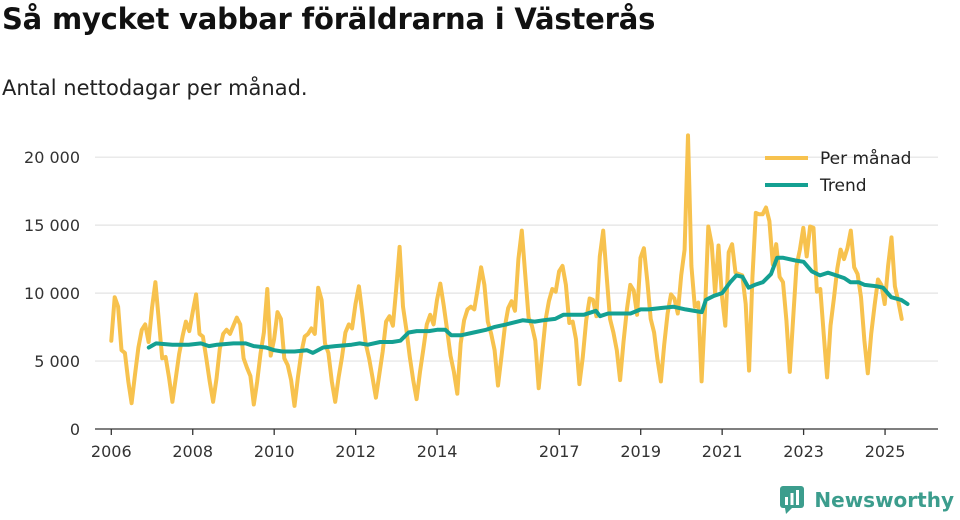 The image size is (960, 520). I want to click on x-tick-label: 2008, so click(192, 451).